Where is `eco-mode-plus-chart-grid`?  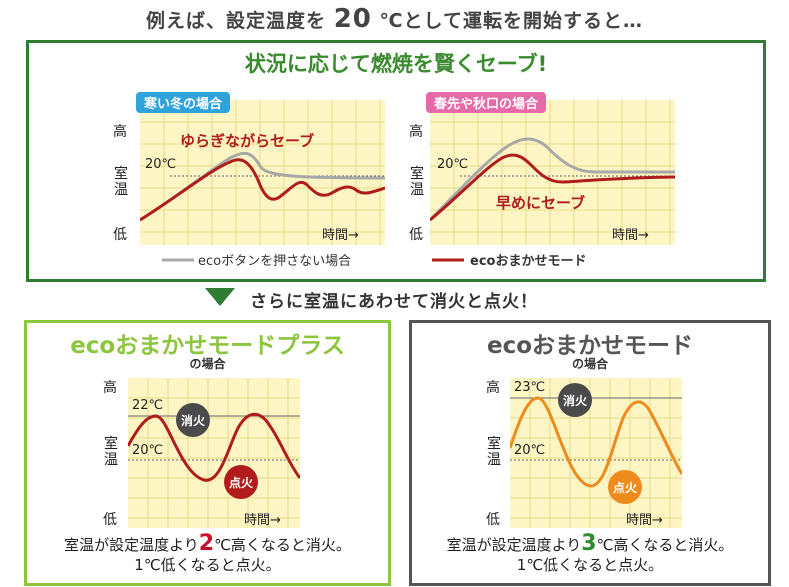 eco-mode-plus-chart-grid is located at coordinates (214, 453).